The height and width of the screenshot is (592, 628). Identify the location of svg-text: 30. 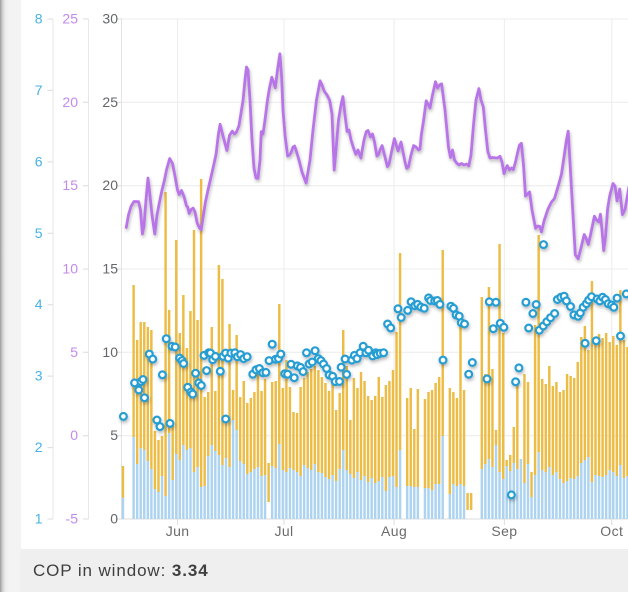
(110, 19).